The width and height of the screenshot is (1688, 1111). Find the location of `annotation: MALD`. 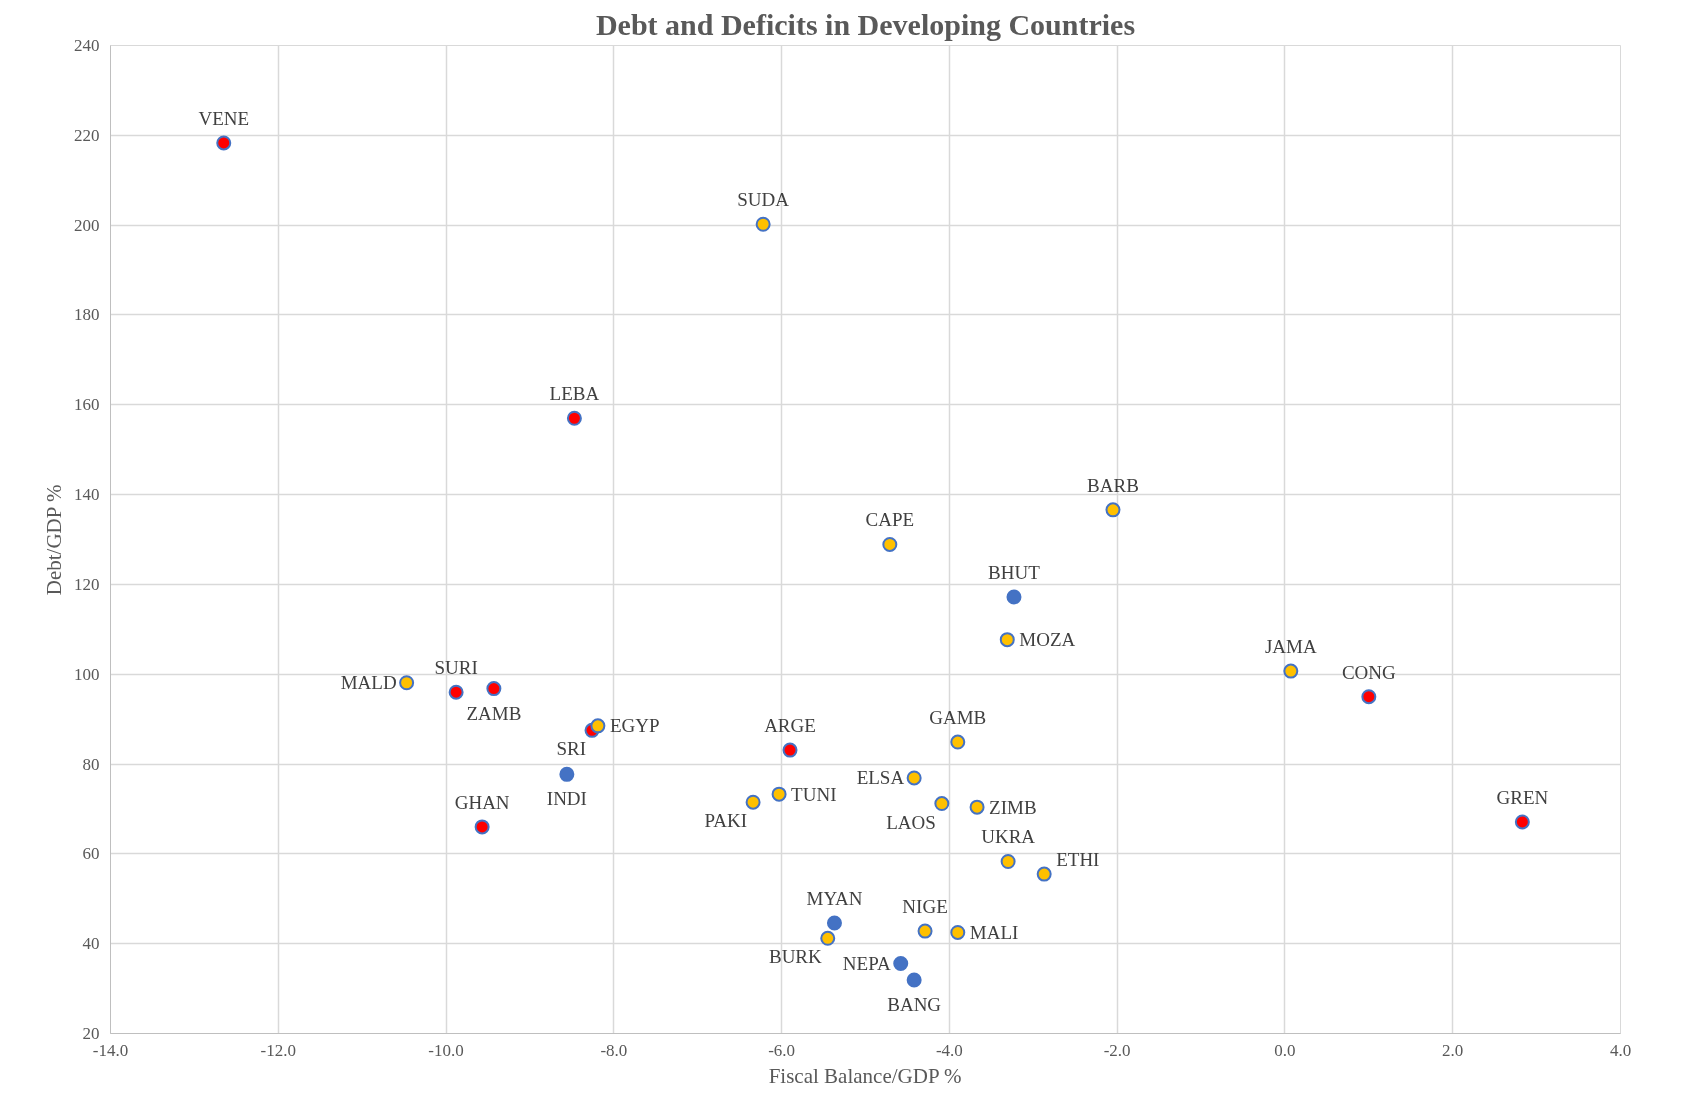

annotation: MALD is located at coordinates (368, 683).